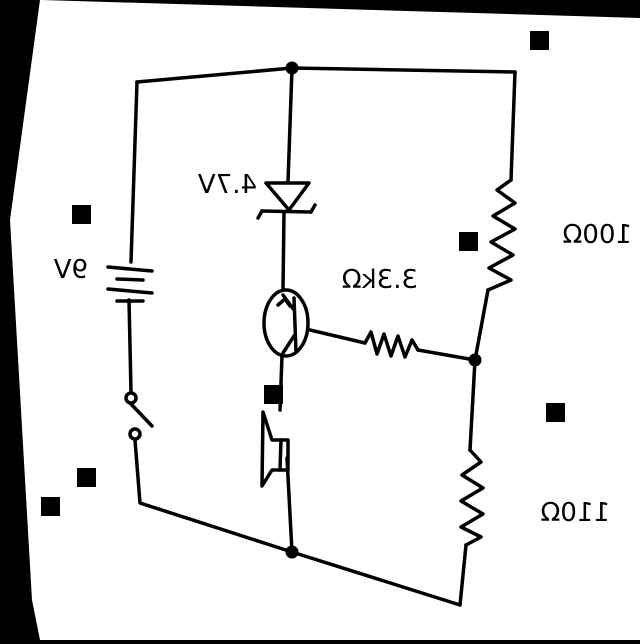 The image size is (640, 644). I want to click on diode-label-text: 4.7V, so click(227, 185).